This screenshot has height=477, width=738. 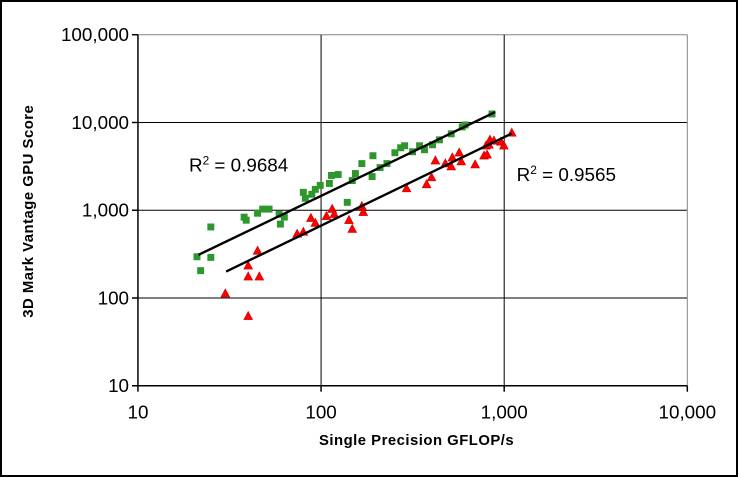 I want to click on y-tick-label: 10,000, so click(x=100, y=122).